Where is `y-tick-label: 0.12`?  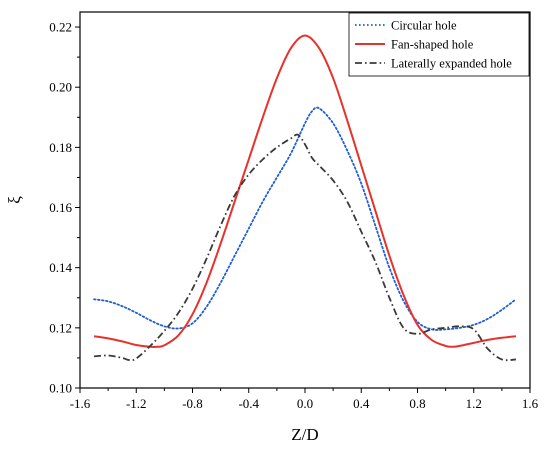
y-tick-label: 0.12 is located at coordinates (60, 327).